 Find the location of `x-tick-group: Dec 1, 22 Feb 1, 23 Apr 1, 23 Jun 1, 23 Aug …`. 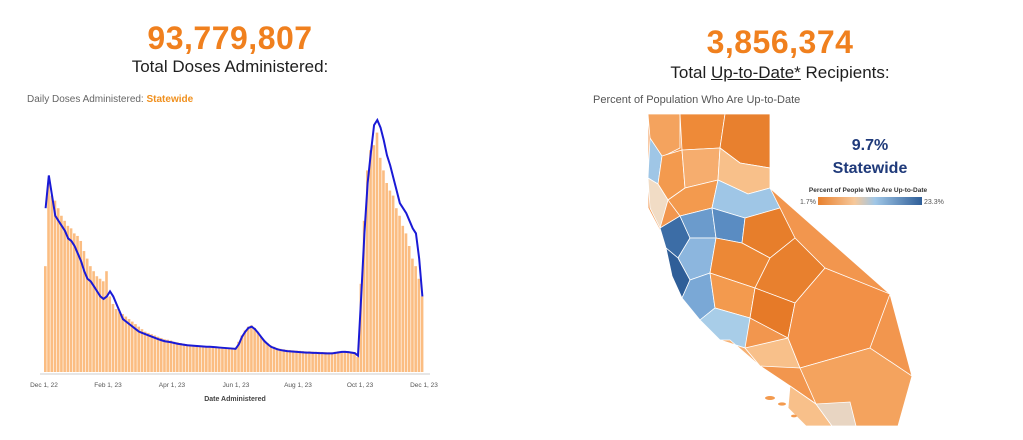

x-tick-group: Dec 1, 22 Feb 1, 23 Apr 1, 23 Jun 1, 23 Aug … is located at coordinates (234, 385).